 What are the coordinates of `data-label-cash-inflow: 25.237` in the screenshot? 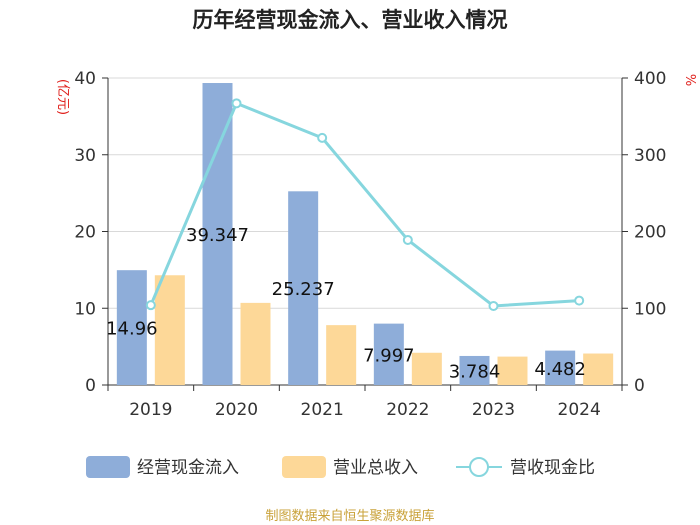 It's located at (303, 289).